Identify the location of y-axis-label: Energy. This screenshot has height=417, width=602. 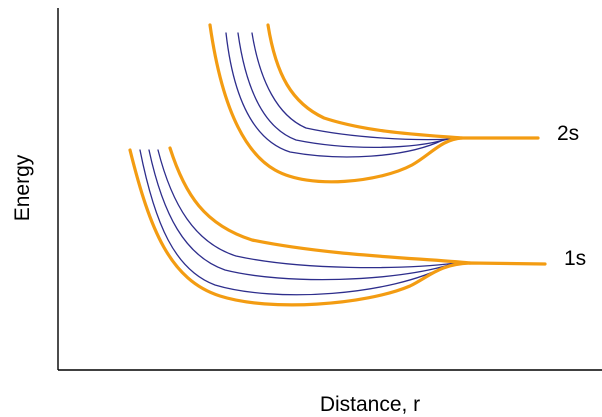
(22, 187).